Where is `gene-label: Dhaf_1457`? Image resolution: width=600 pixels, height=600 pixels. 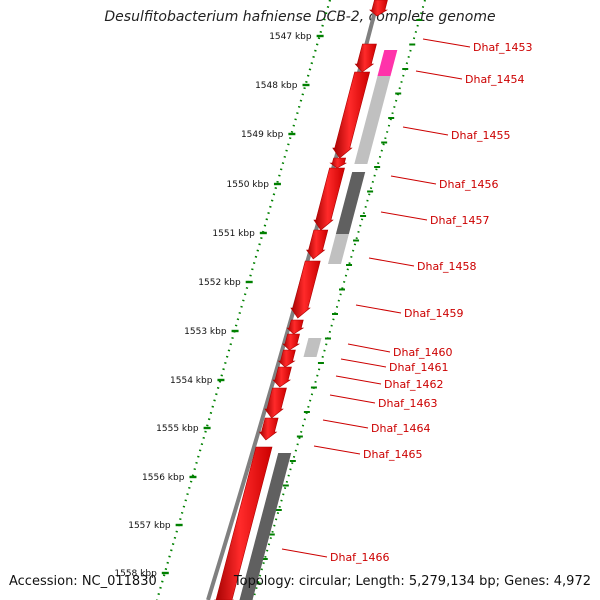 gene-label: Dhaf_1457 is located at coordinates (460, 220).